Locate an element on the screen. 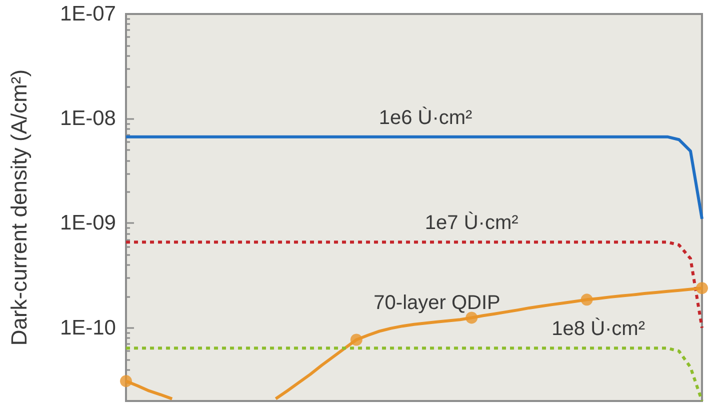 This screenshot has height=405, width=720. y-tick-label: 1E-10 is located at coordinates (88, 328).